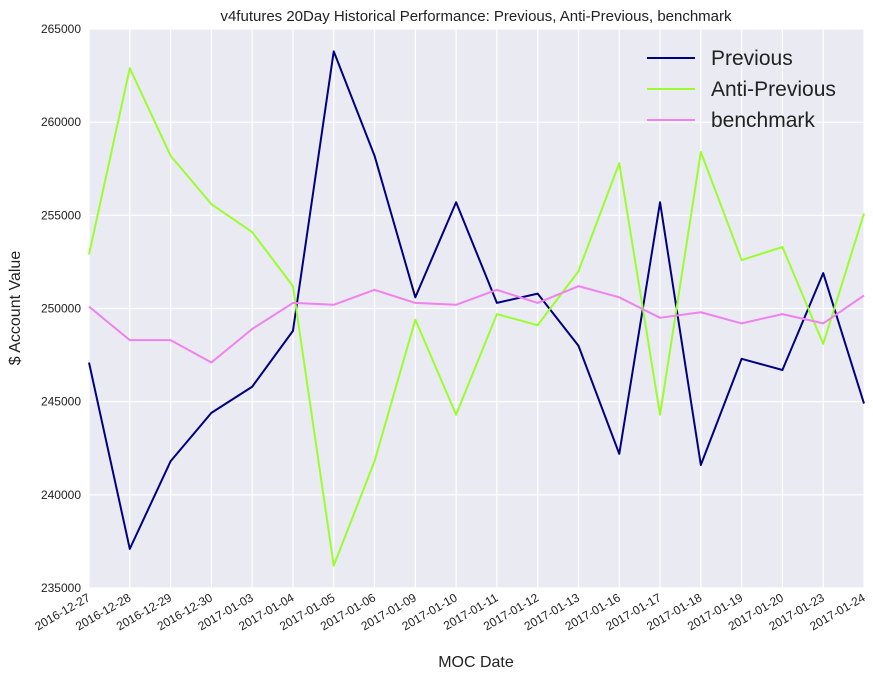 This screenshot has width=873, height=678. What do you see at coordinates (773, 89) in the screenshot?
I see `legend-label: Anti-Previous` at bounding box center [773, 89].